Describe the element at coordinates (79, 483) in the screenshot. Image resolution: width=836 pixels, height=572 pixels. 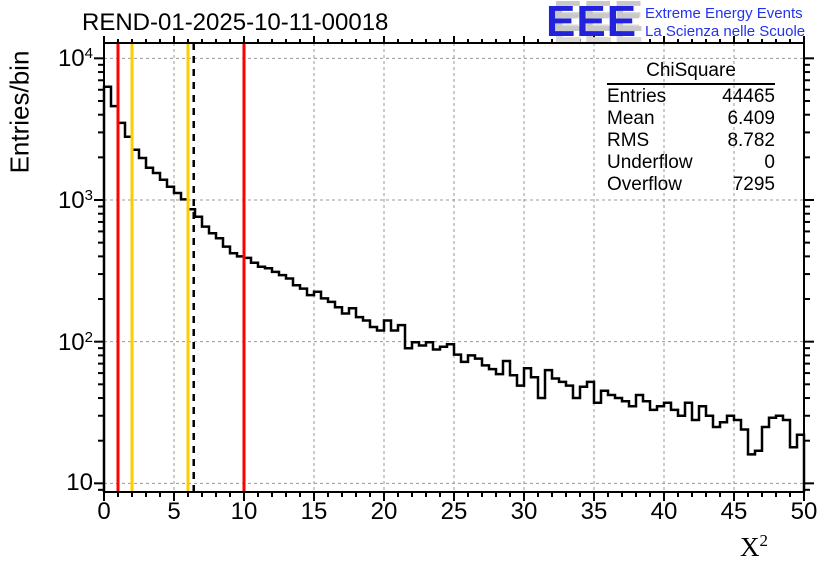
I see `y-tick-label: 10` at that location.